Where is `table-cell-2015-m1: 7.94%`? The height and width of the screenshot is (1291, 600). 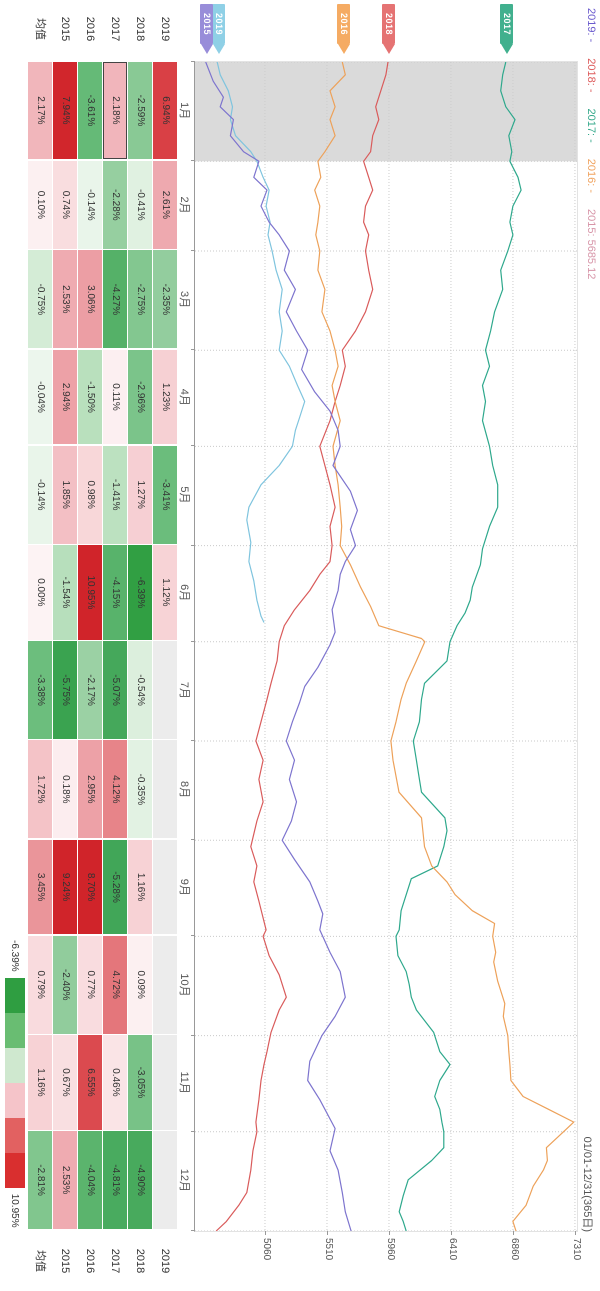
table-cell-2015-m1: 7.94% is located at coordinates (65, 110).